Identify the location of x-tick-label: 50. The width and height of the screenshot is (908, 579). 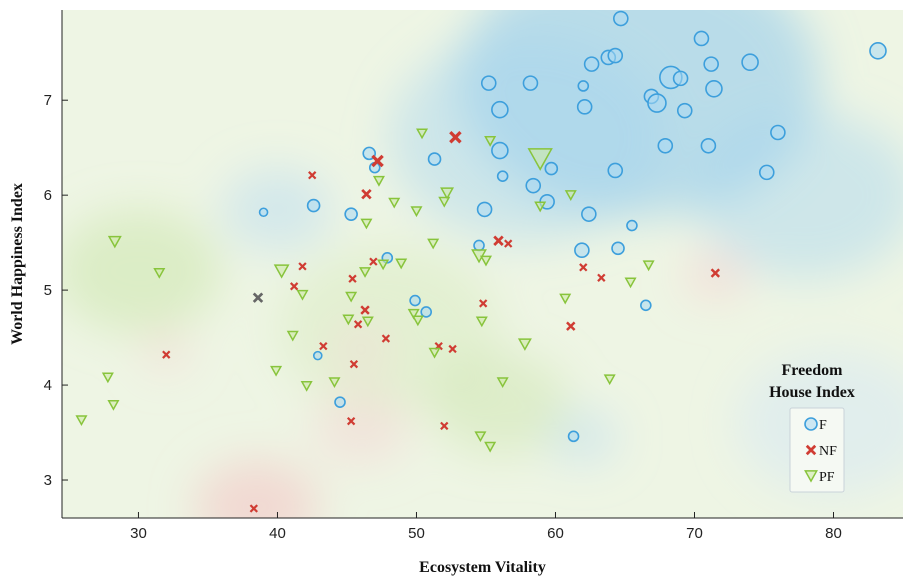
(416, 533).